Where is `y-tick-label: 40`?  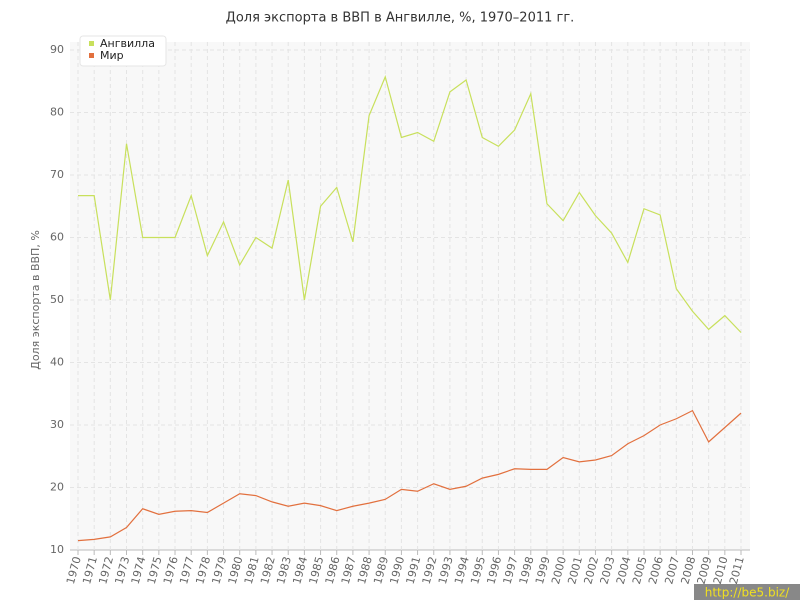 y-tick-label: 40 is located at coordinates (57, 362).